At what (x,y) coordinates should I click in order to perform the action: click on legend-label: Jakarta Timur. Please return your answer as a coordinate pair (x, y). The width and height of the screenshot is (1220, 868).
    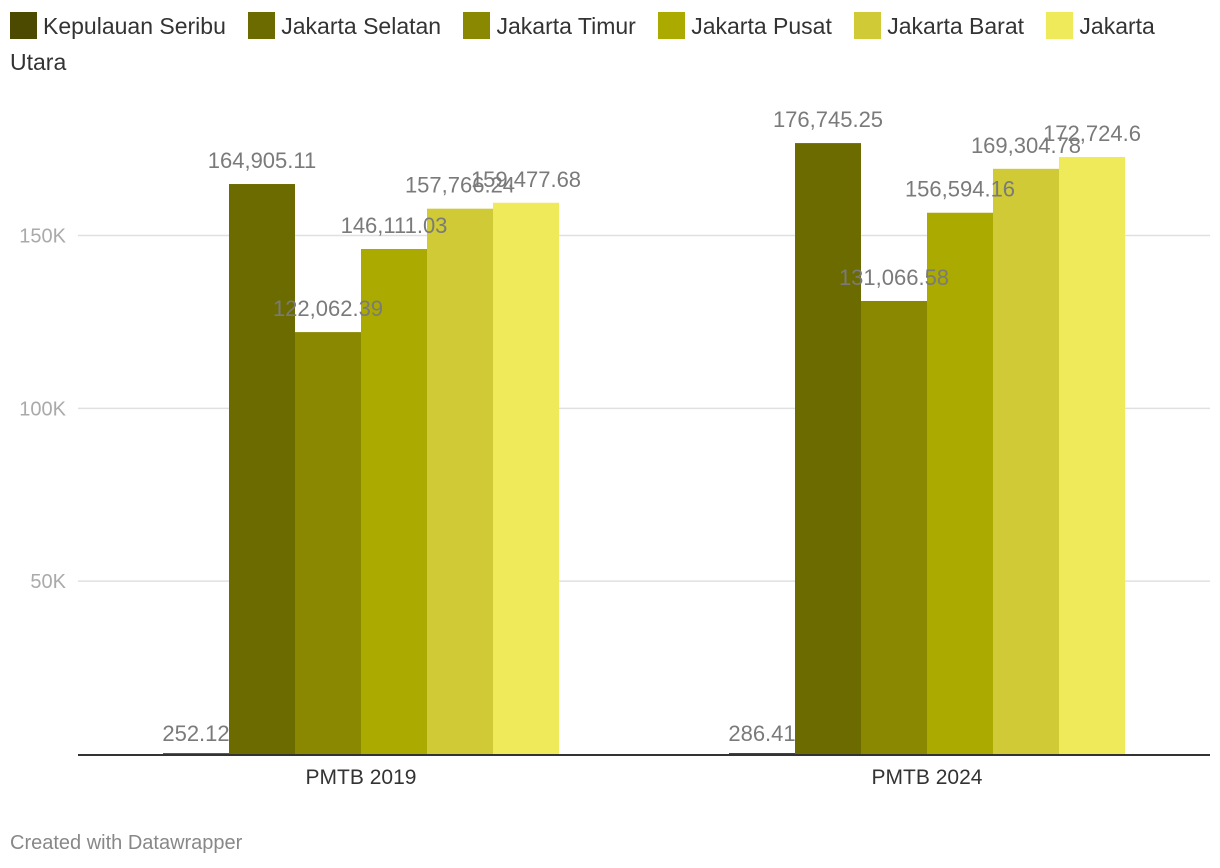
    Looking at the image, I should click on (566, 26).